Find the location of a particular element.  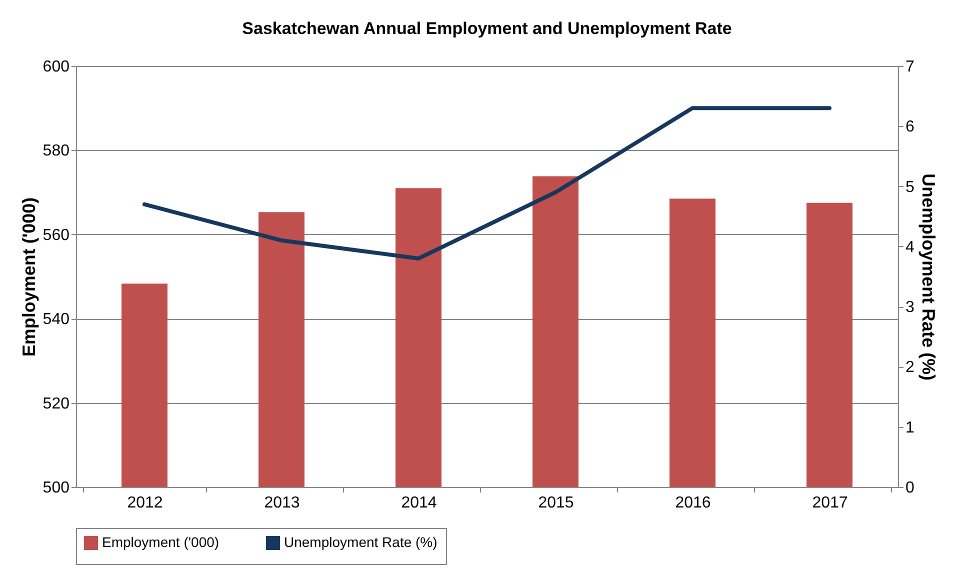

chart-title: Saskatchewan Annual Employment and Unemployment Rate is located at coordinates (487, 28).